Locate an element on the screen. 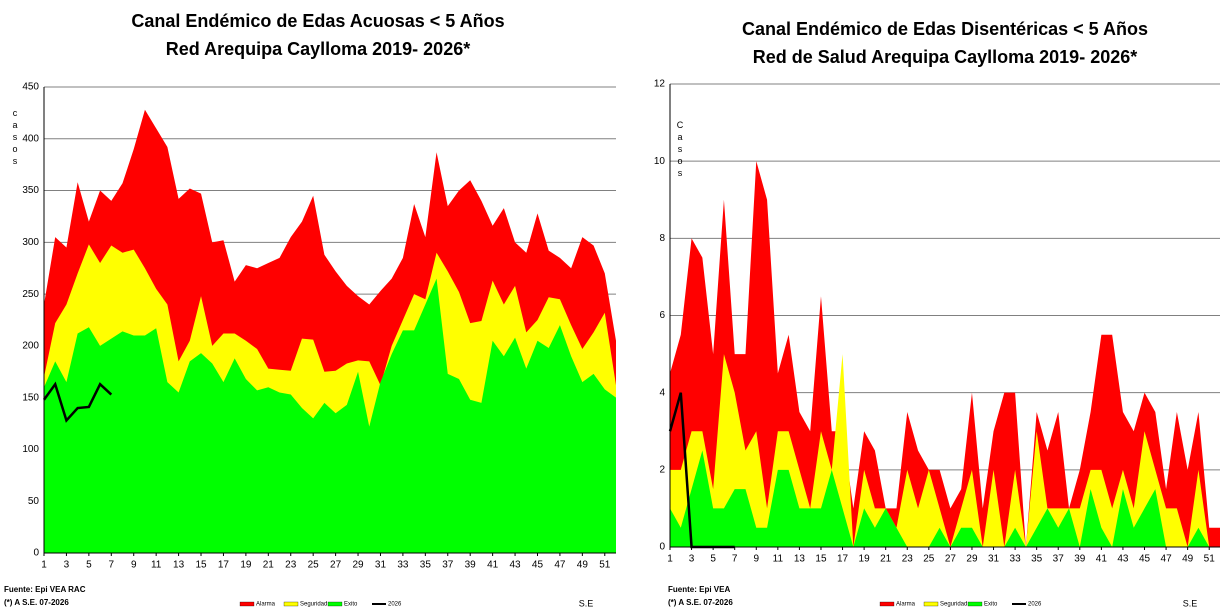  source: Fuente: Epi VEA RAC is located at coordinates (45, 589).